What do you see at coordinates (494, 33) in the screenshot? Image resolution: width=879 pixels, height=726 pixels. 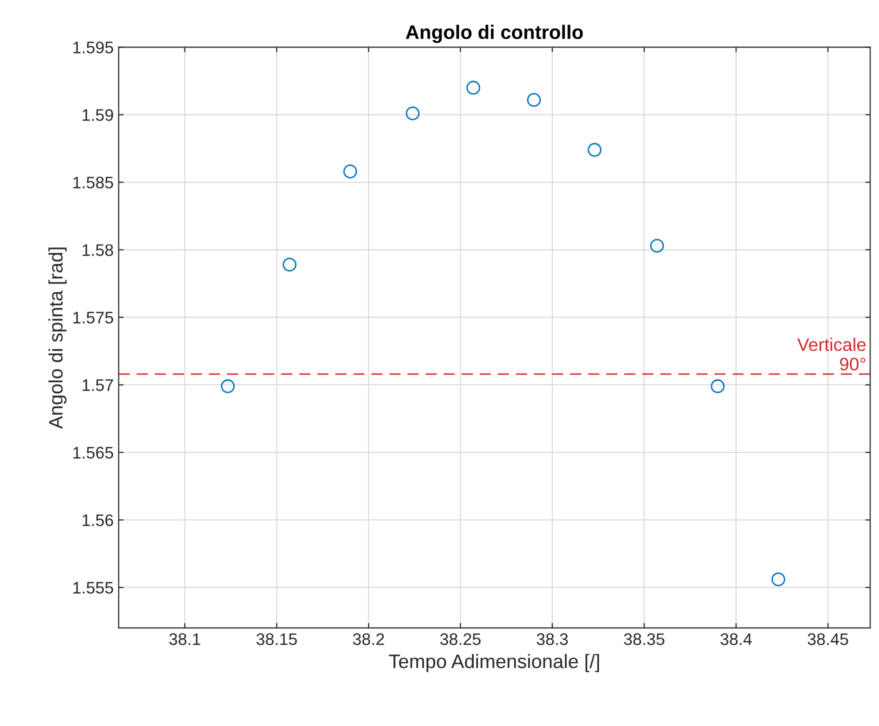 I see `chart-title: Angolo di controllo` at bounding box center [494, 33].